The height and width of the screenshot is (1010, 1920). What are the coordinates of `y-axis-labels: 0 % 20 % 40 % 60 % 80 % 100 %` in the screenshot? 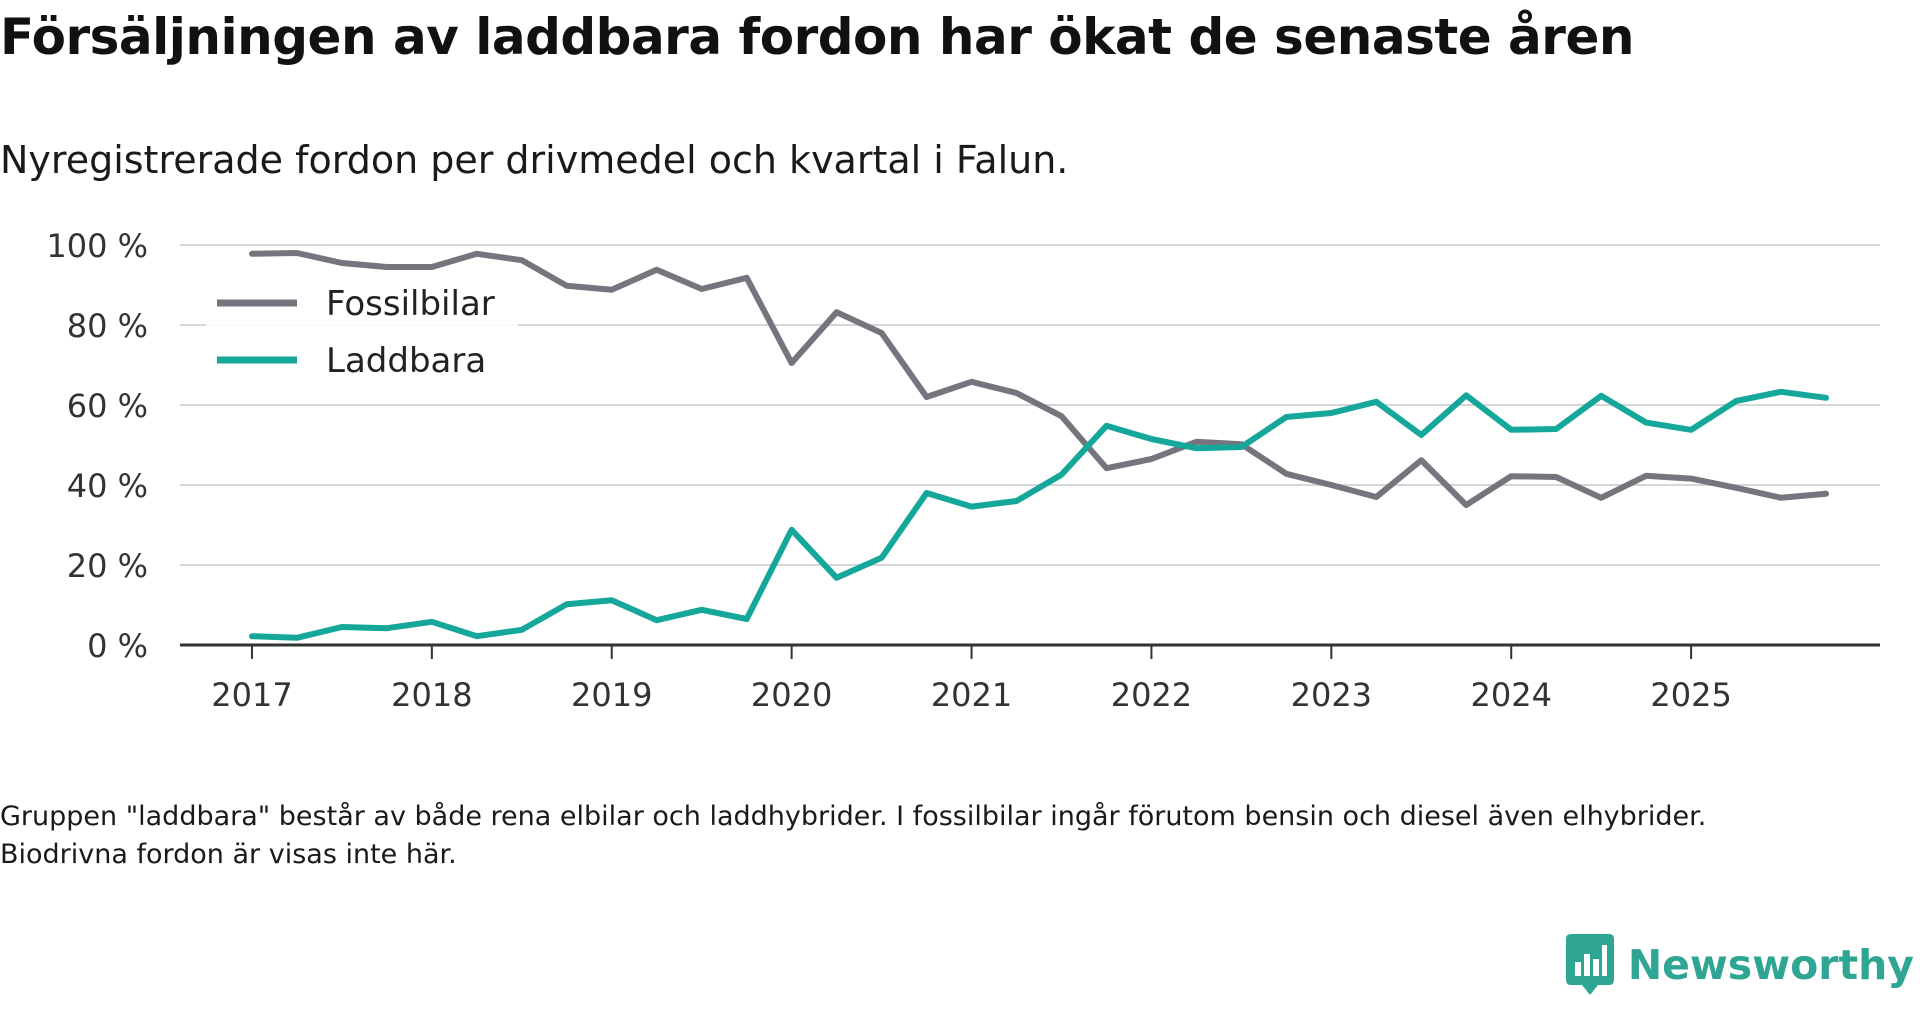 It's located at (97, 446).